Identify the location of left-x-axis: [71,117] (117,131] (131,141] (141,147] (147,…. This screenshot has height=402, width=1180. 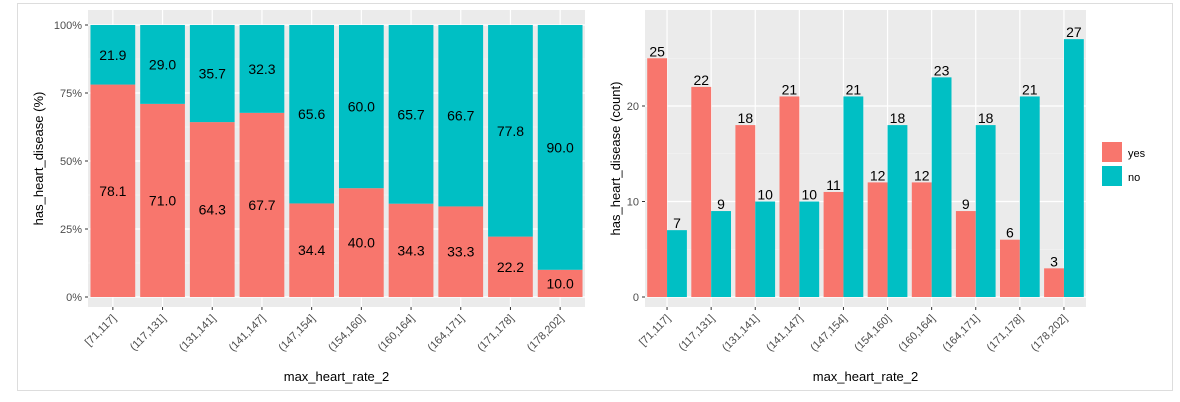
(324, 330).